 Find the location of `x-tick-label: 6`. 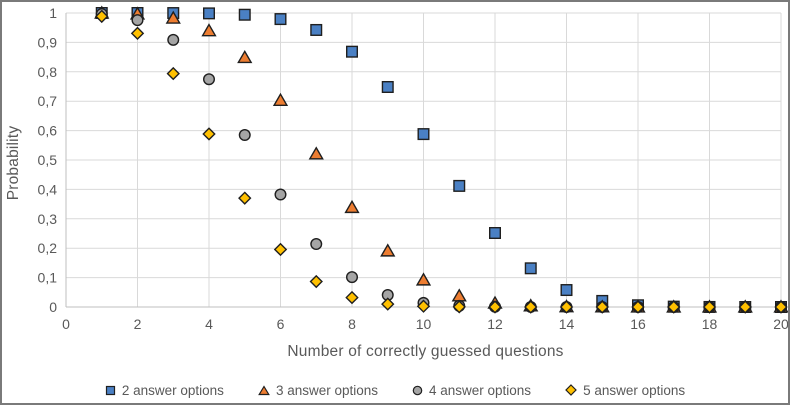

x-tick-label: 6 is located at coordinates (281, 324).